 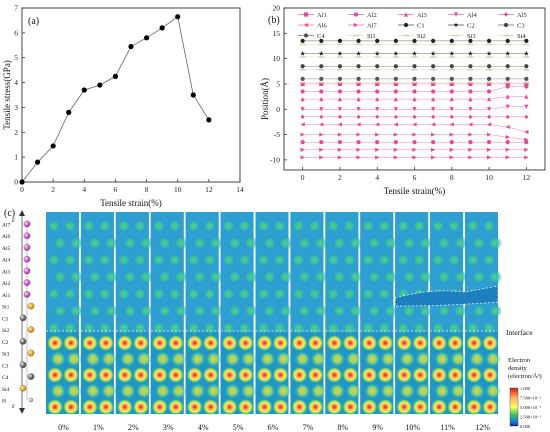 I want to click on x-axis-label-b: Tensile strain(%), so click(x=415, y=191).